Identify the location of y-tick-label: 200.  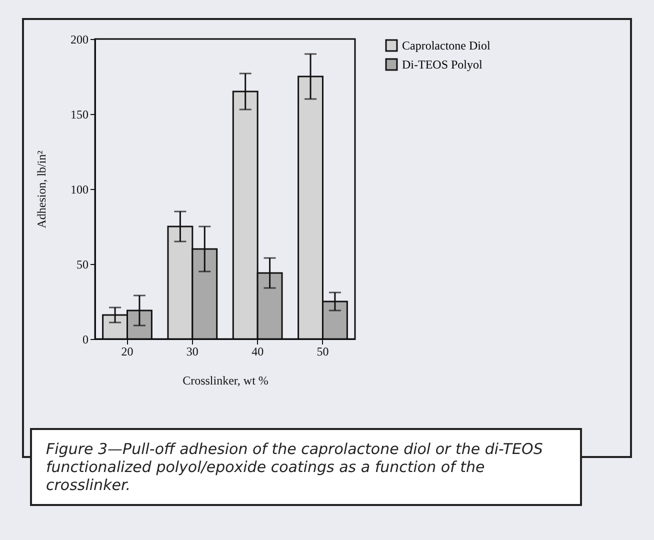
(79, 39).